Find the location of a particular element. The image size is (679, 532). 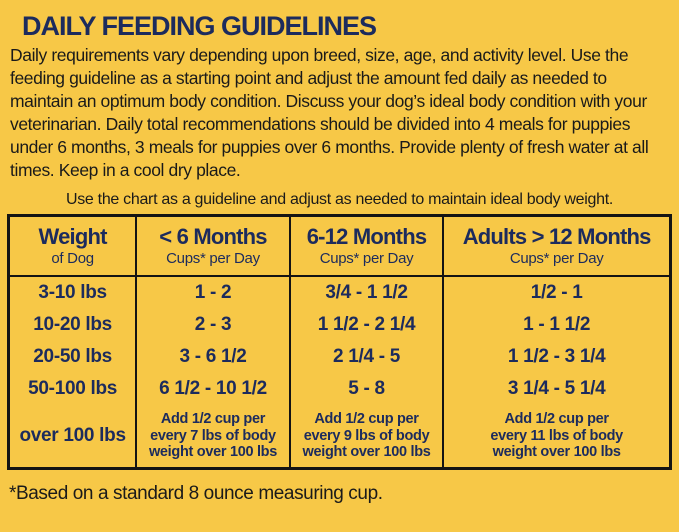

cups-value: 6 1/2 - 10 1/2 is located at coordinates (213, 388).